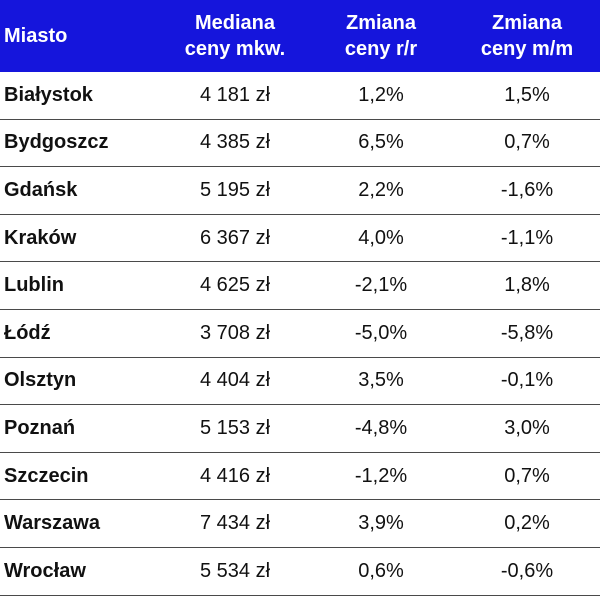 This screenshot has height=597, width=600. Describe the element at coordinates (381, 333) in the screenshot. I see `cell-yoy-change: -5,0%` at that location.